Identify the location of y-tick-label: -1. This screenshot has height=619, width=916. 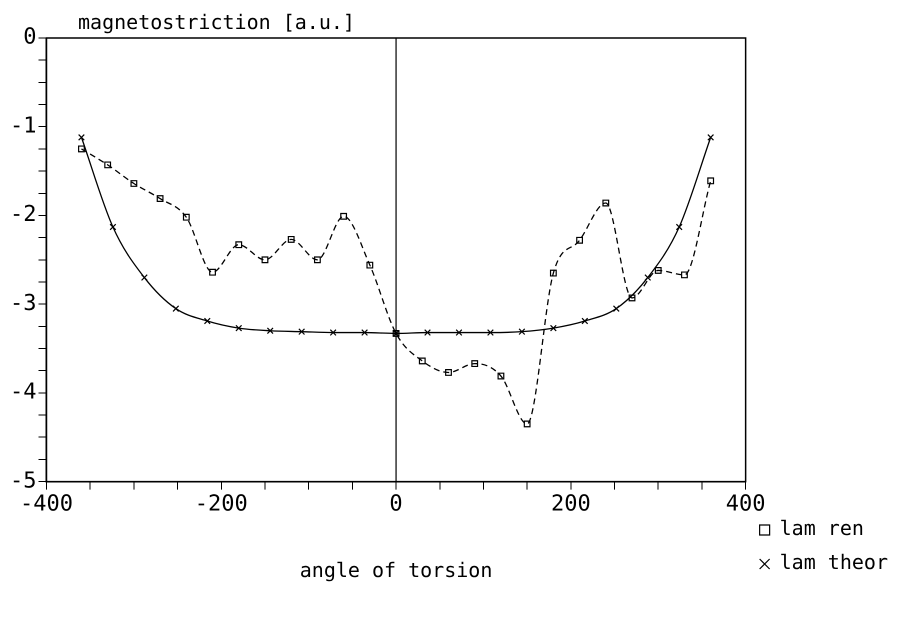
(23, 125).